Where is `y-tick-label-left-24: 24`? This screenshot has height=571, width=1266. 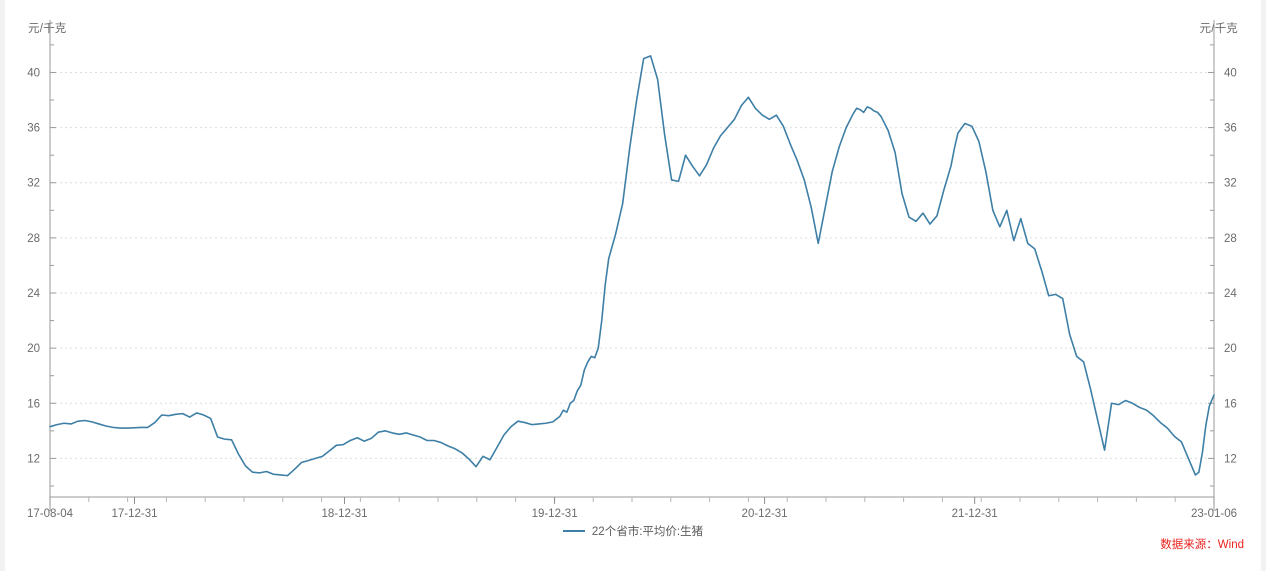 y-tick-label-left-24: 24 is located at coordinates (33, 294).